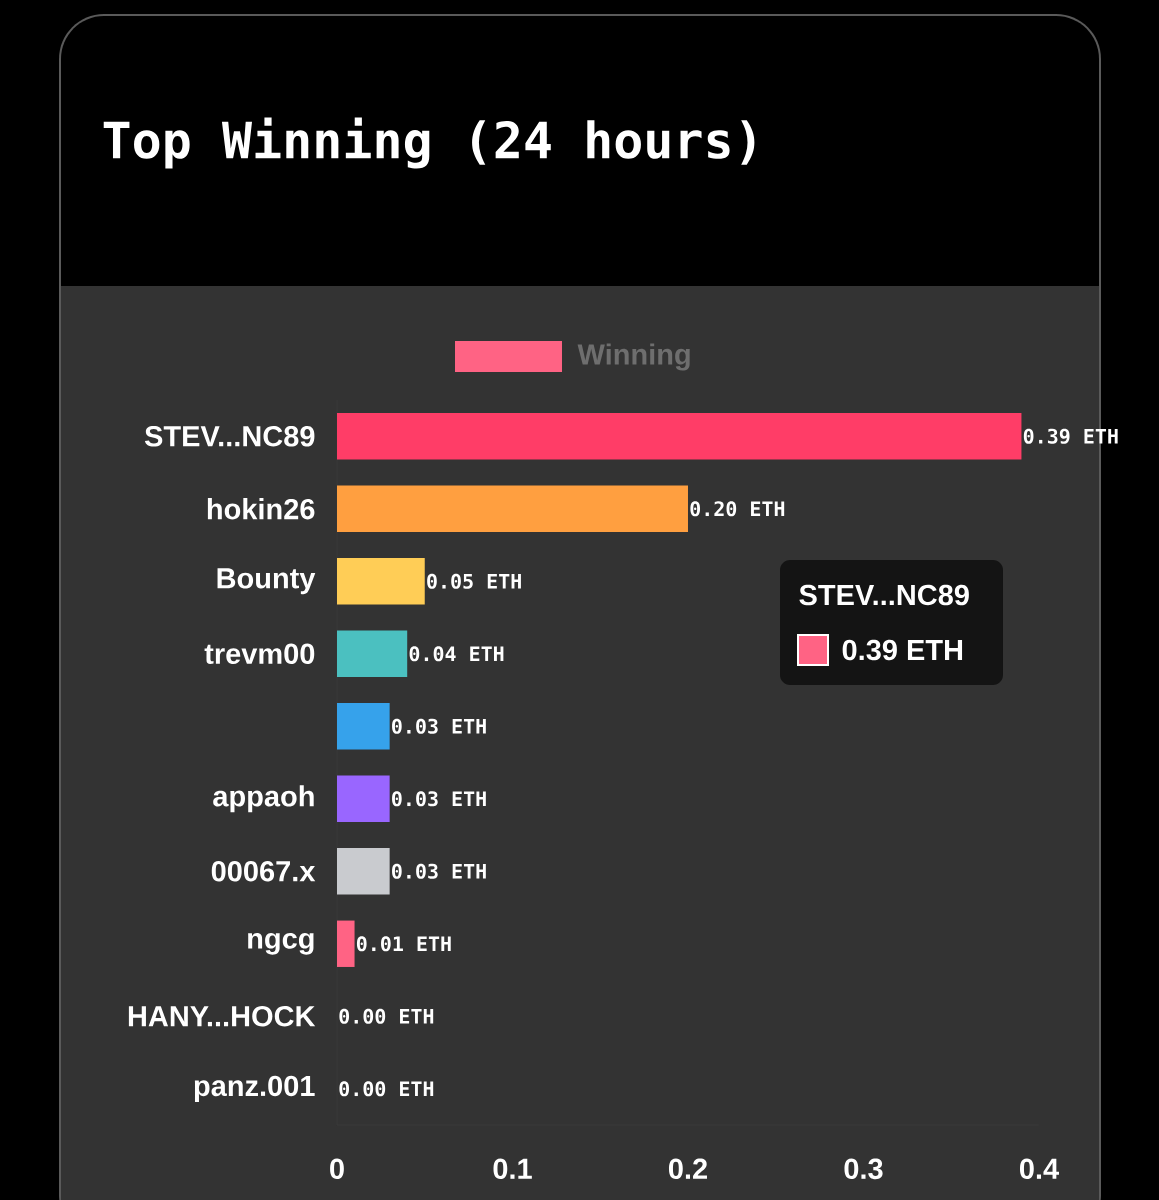 This screenshot has height=1200, width=1159. I want to click on x-tick-label: 0.2, so click(687, 1169).